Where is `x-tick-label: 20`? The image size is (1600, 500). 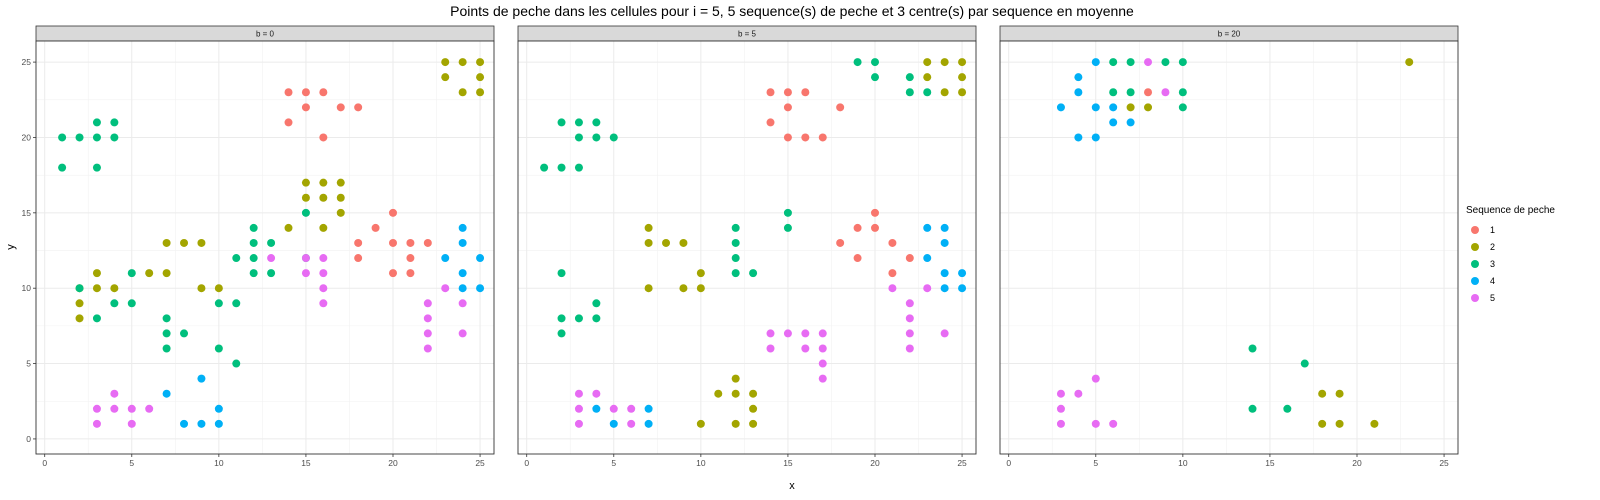
x-tick-label: 20 is located at coordinates (875, 463).